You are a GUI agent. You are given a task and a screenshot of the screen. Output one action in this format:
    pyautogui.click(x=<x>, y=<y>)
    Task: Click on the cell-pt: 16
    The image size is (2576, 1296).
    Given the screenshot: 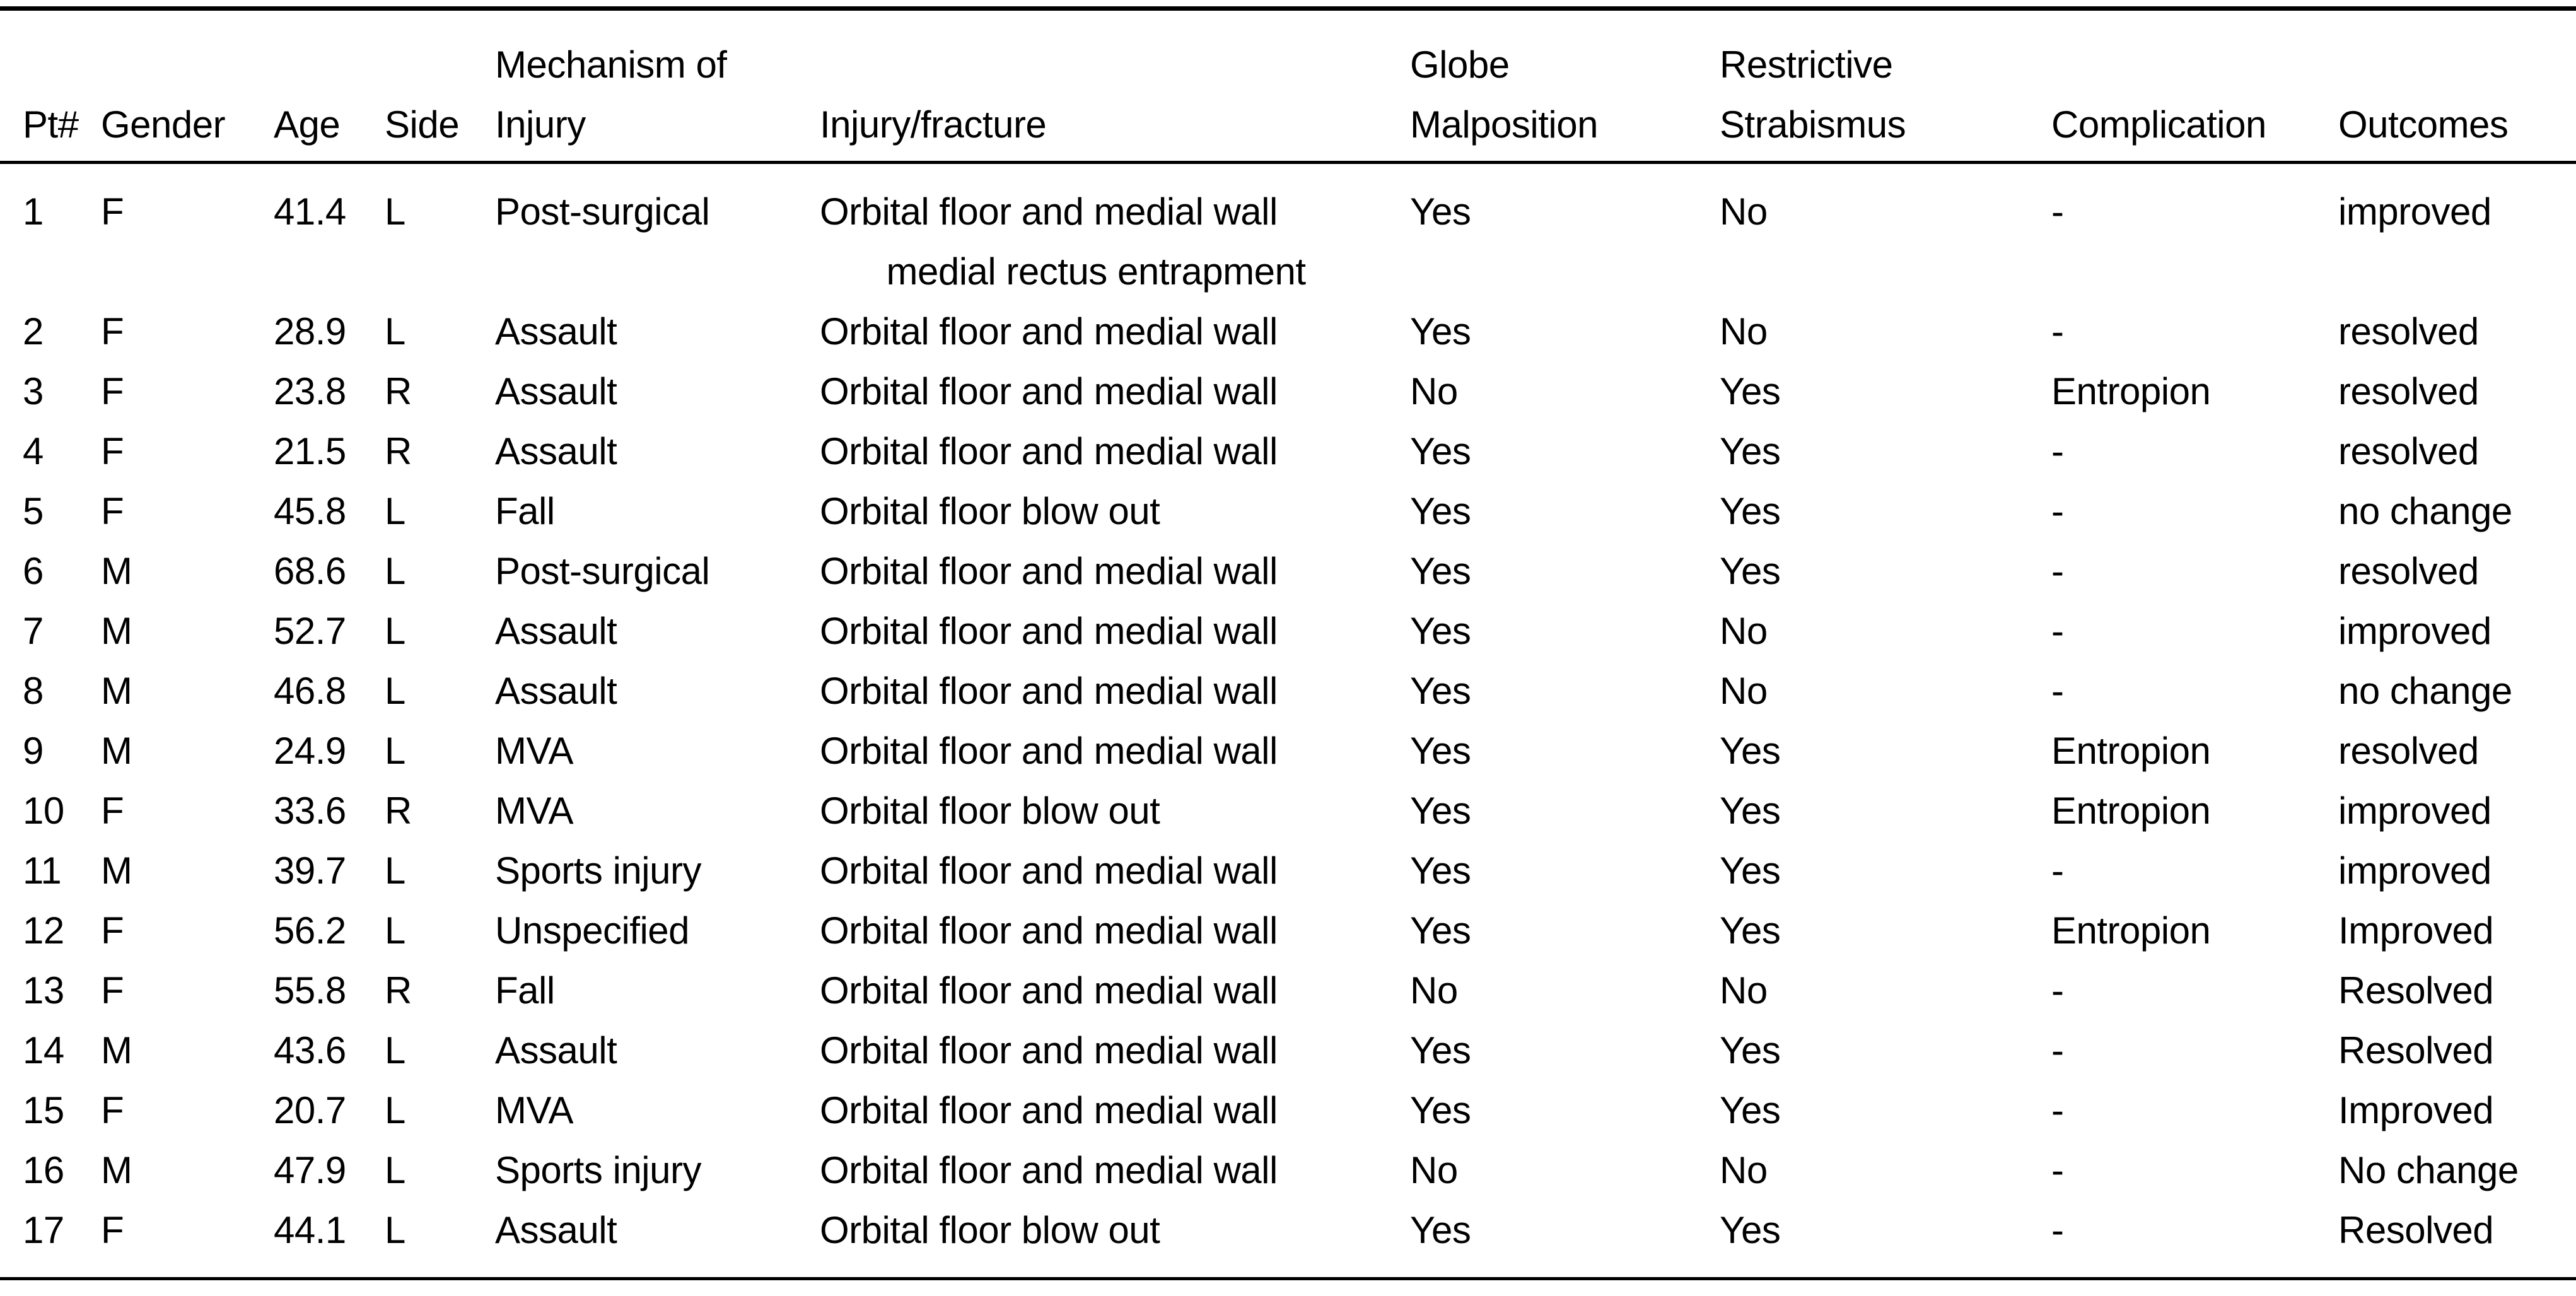 What is the action you would take?
    pyautogui.click(x=43, y=1170)
    